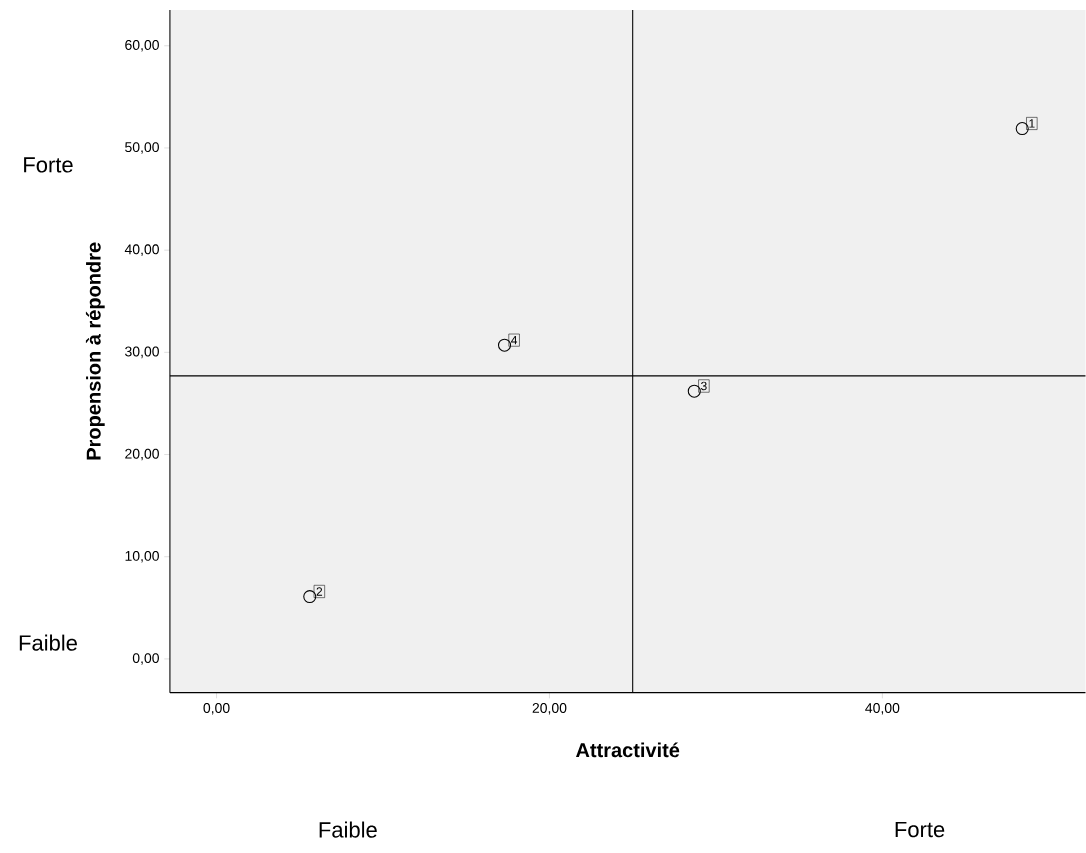 This screenshot has height=853, width=1086. Describe the element at coordinates (627, 750) in the screenshot. I see `x-axis-title: Attractivité` at that location.